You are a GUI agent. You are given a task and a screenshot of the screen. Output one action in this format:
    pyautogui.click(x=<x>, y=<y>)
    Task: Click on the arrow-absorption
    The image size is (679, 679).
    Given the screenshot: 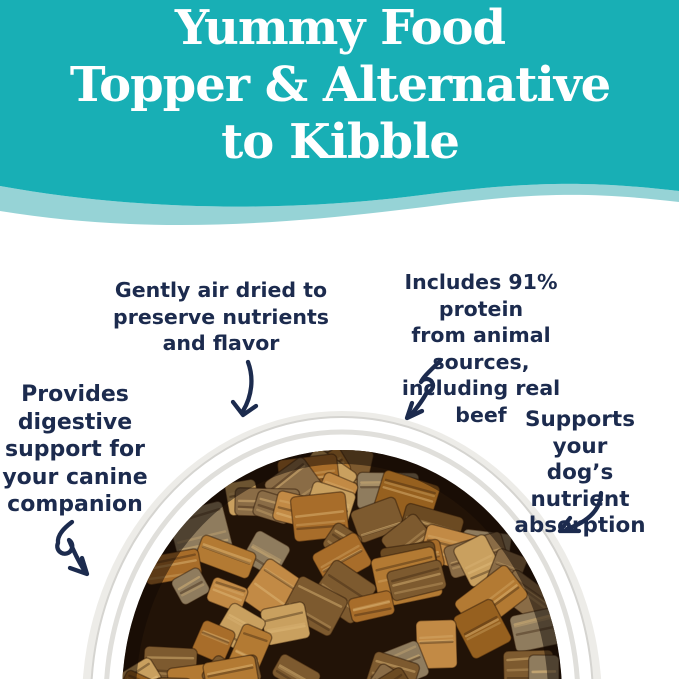 What is the action you would take?
    pyautogui.click(x=580, y=512)
    